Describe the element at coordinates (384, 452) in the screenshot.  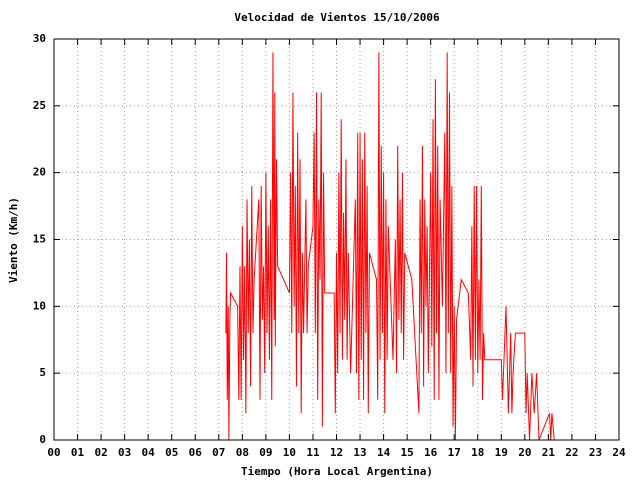
I see `x-tick-label: 14` at that location.